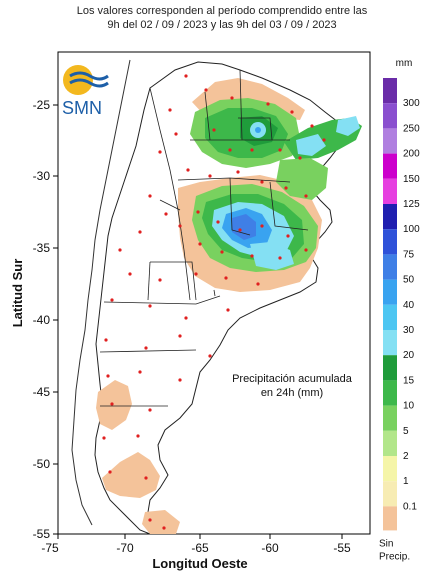 The width and height of the screenshot is (444, 586). Describe the element at coordinates (42, 464) in the screenshot. I see `y-tick-label: -50` at that location.